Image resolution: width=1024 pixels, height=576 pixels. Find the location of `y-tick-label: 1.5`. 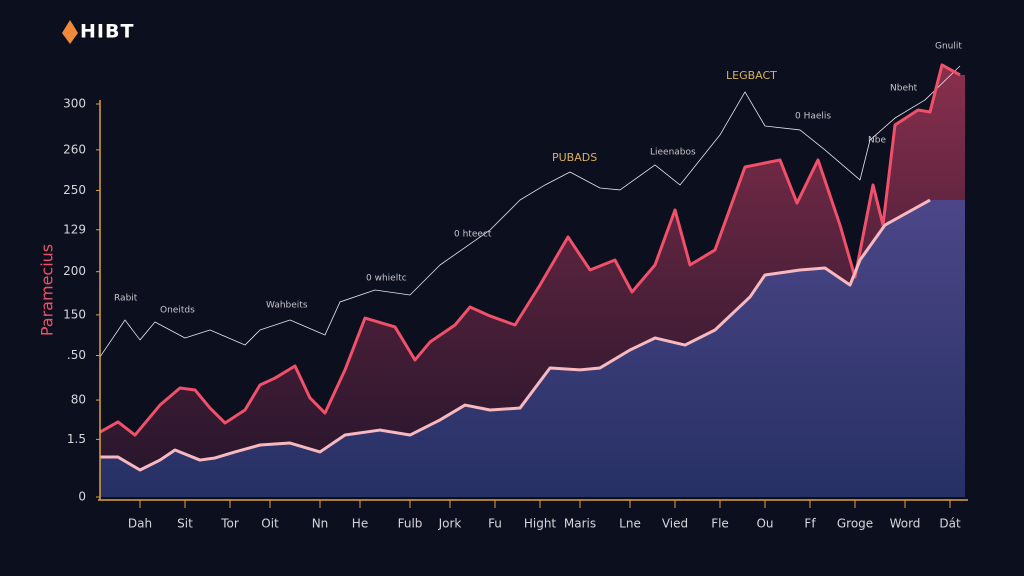

y-tick-label: 1.5 is located at coordinates (76, 439).